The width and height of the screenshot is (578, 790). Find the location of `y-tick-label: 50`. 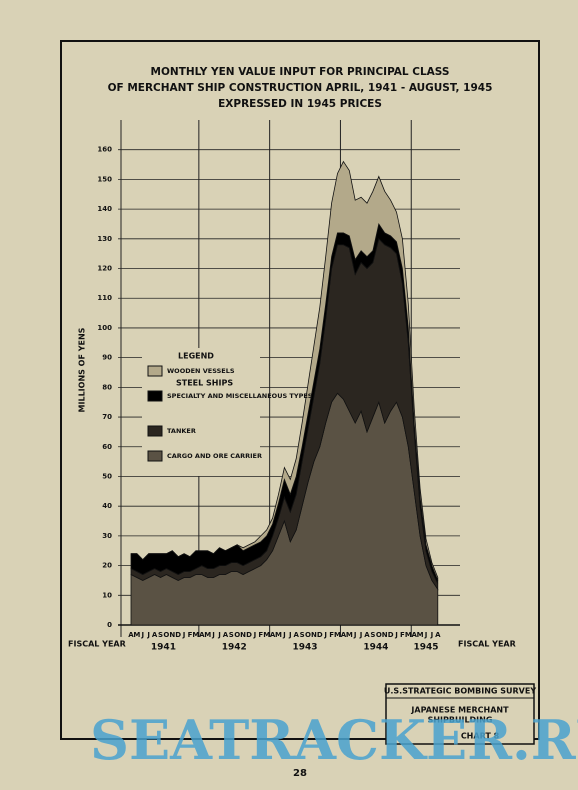

y-tick-label: 50 is located at coordinates (107, 476).